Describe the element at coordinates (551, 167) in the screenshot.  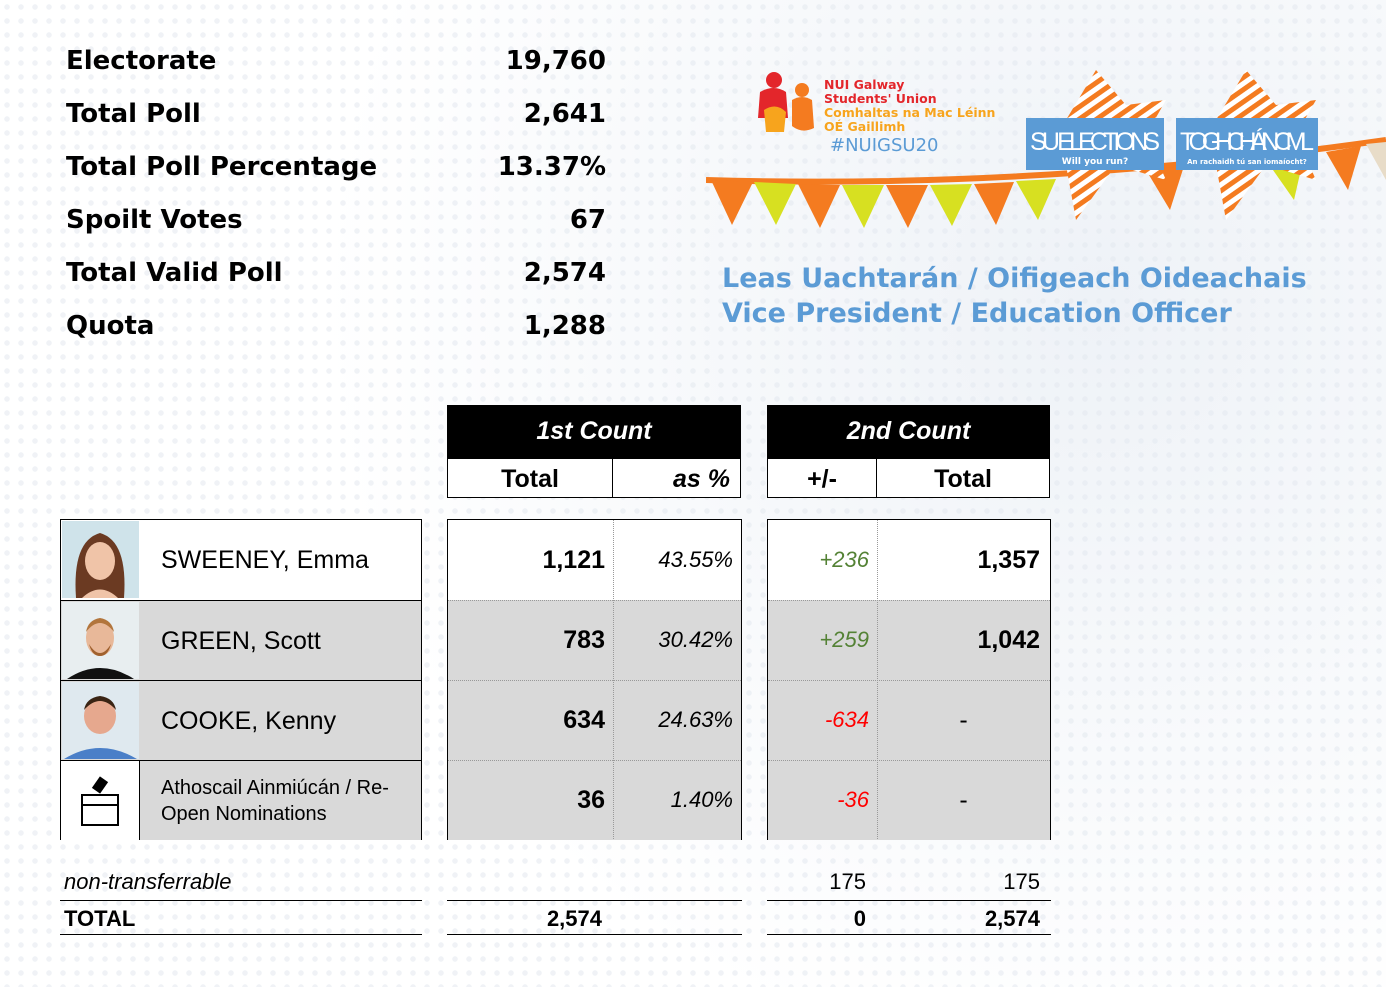
I see `stat-value: 13.37%` at that location.